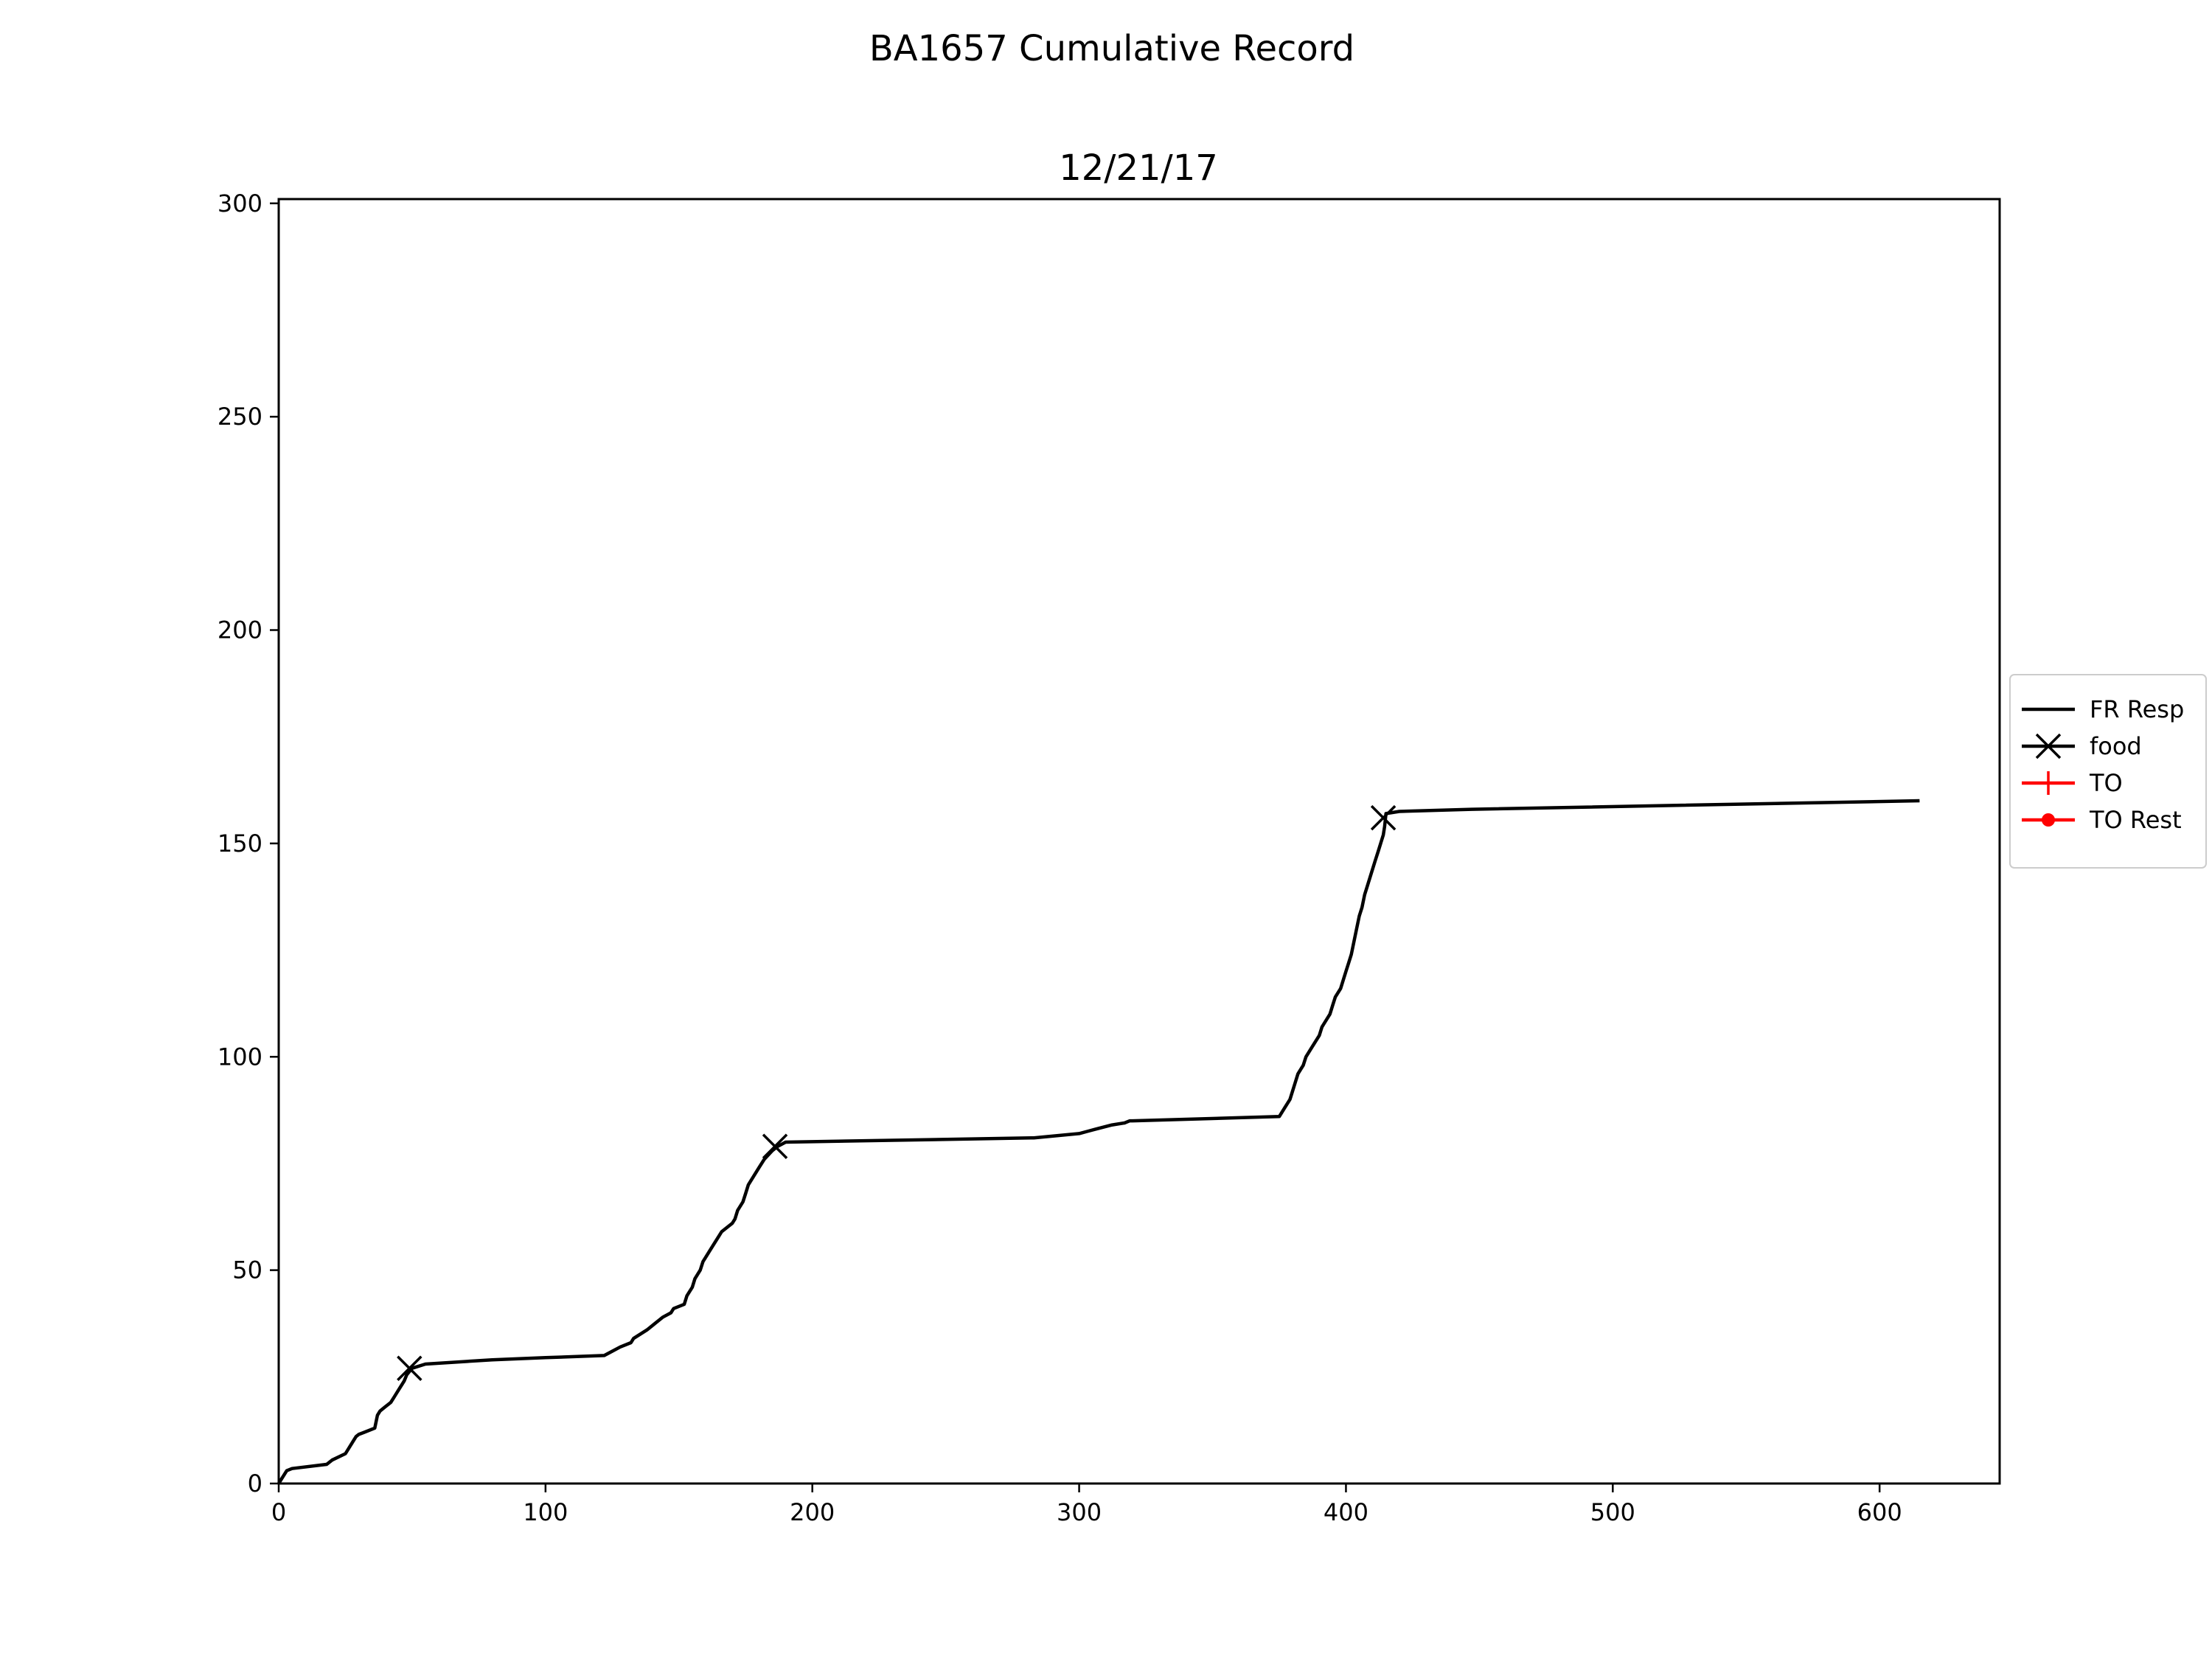  Describe the element at coordinates (240, 844) in the screenshot. I see `y-tick-label: 150` at that location.